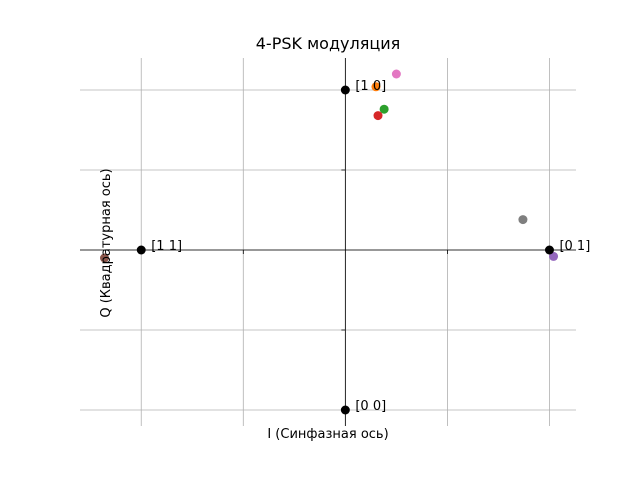 Image resolution: width=640 pixels, height=480 pixels. Describe the element at coordinates (327, 434) in the screenshot. I see `x-axis-label: I (Синфазная ось)` at that location.